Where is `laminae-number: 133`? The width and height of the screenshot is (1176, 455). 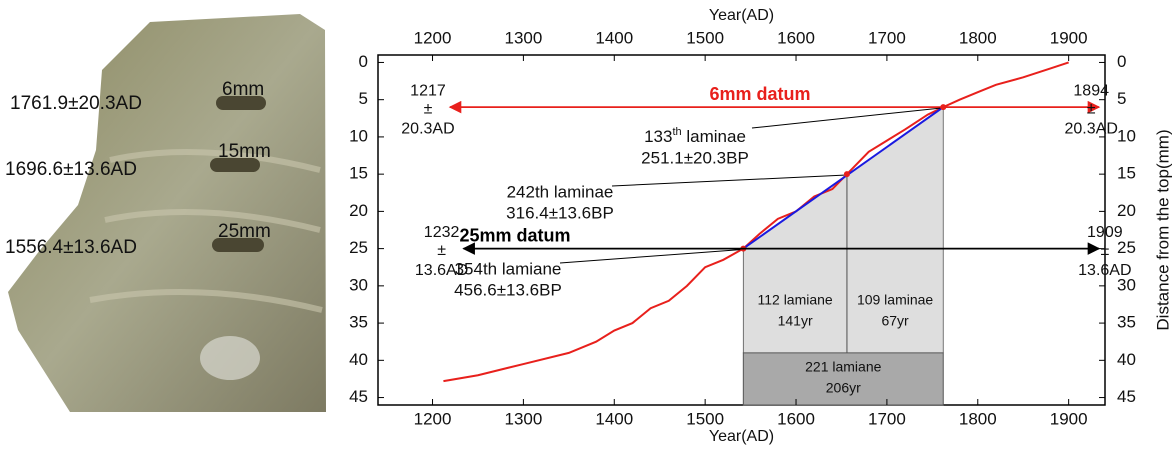 laminae-number: 133 is located at coordinates (658, 136).